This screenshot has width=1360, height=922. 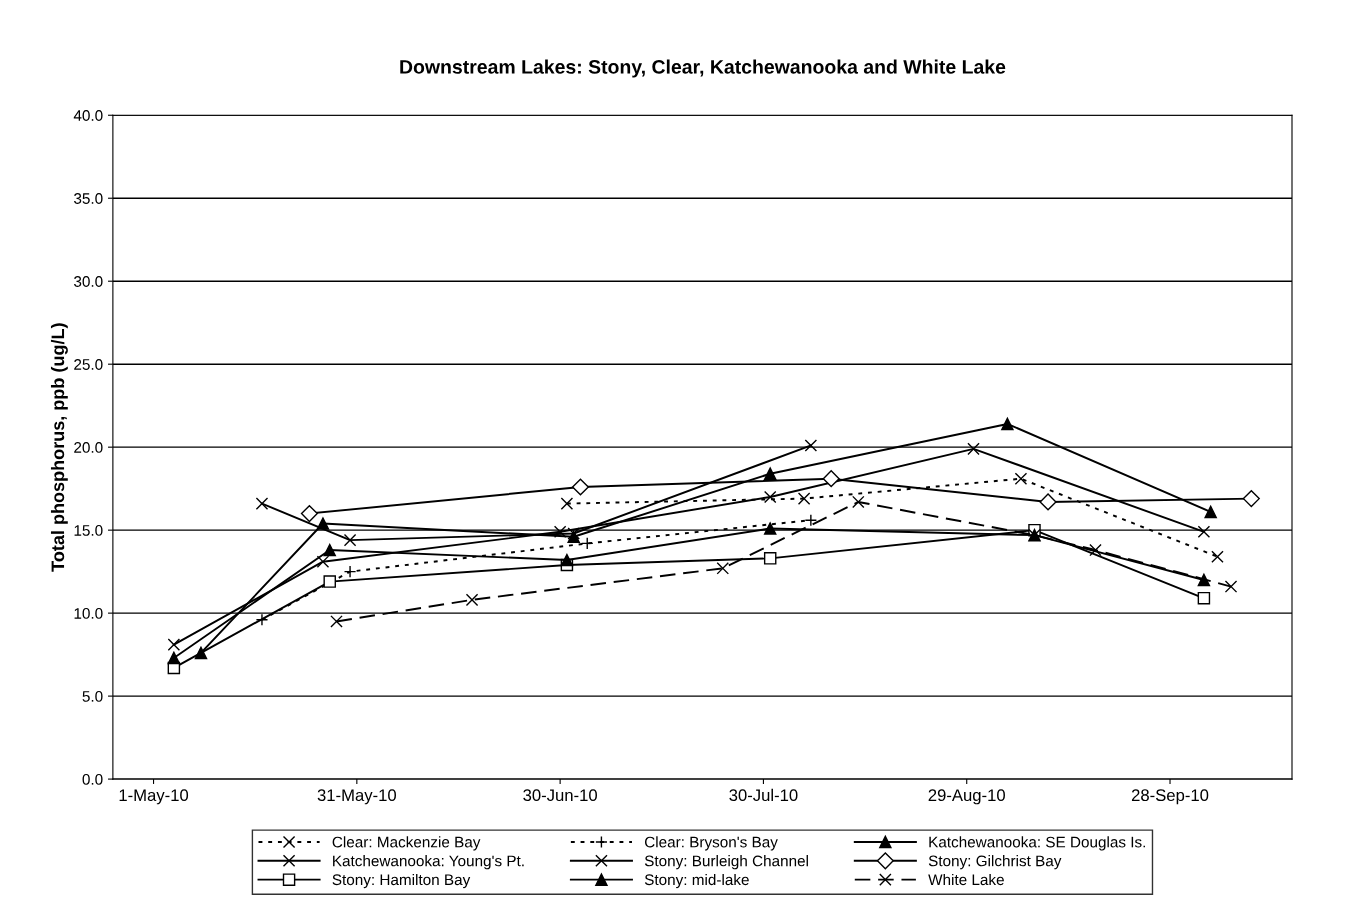 What do you see at coordinates (88, 198) in the screenshot?
I see `y-tick-label: 35.0` at bounding box center [88, 198].